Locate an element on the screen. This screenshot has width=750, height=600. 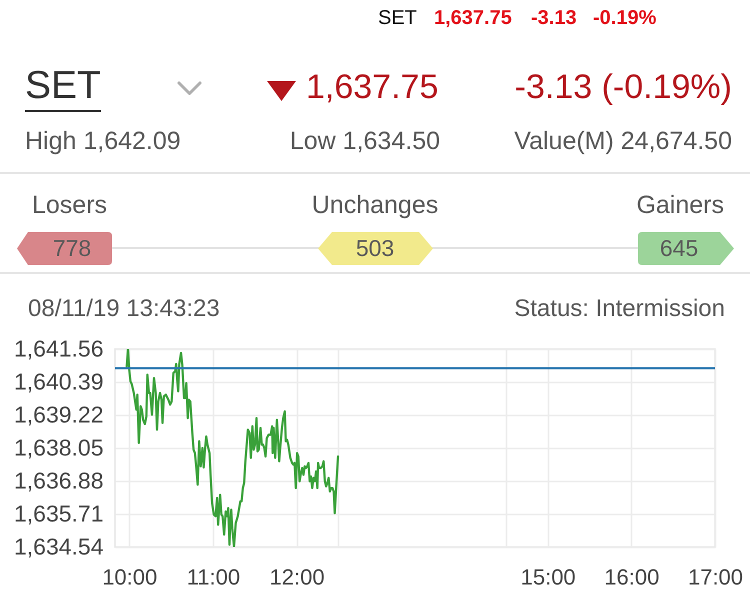
x-tick-label: 10:00 is located at coordinates (130, 577).